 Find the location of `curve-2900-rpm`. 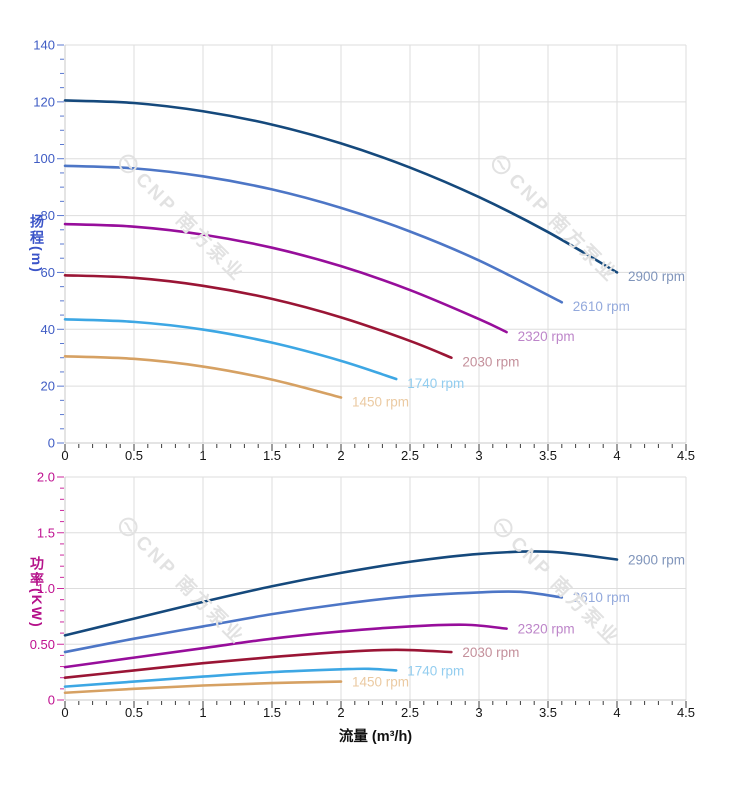

curve-2900-rpm is located at coordinates (341, 593).